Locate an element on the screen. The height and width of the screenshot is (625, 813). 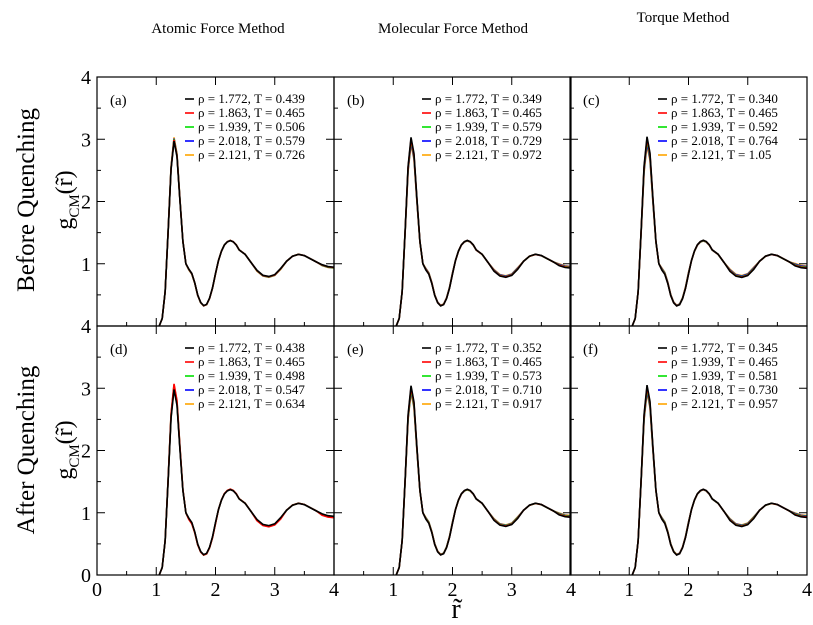
x-tick-label: 0 is located at coordinates (97, 590).